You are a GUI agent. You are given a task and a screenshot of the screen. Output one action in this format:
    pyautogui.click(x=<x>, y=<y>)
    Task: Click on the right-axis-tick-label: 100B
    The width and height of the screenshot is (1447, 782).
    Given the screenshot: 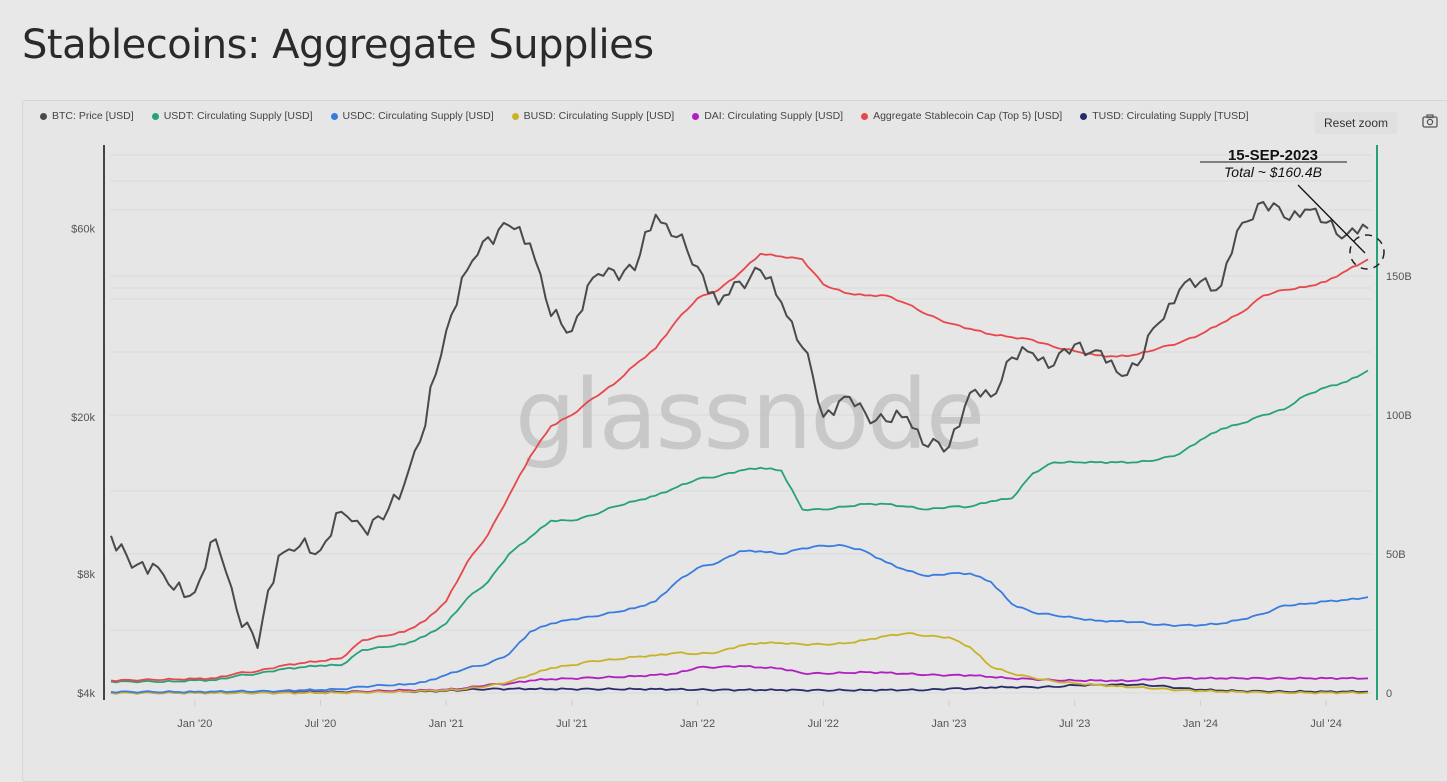 What is the action you would take?
    pyautogui.click(x=1399, y=416)
    